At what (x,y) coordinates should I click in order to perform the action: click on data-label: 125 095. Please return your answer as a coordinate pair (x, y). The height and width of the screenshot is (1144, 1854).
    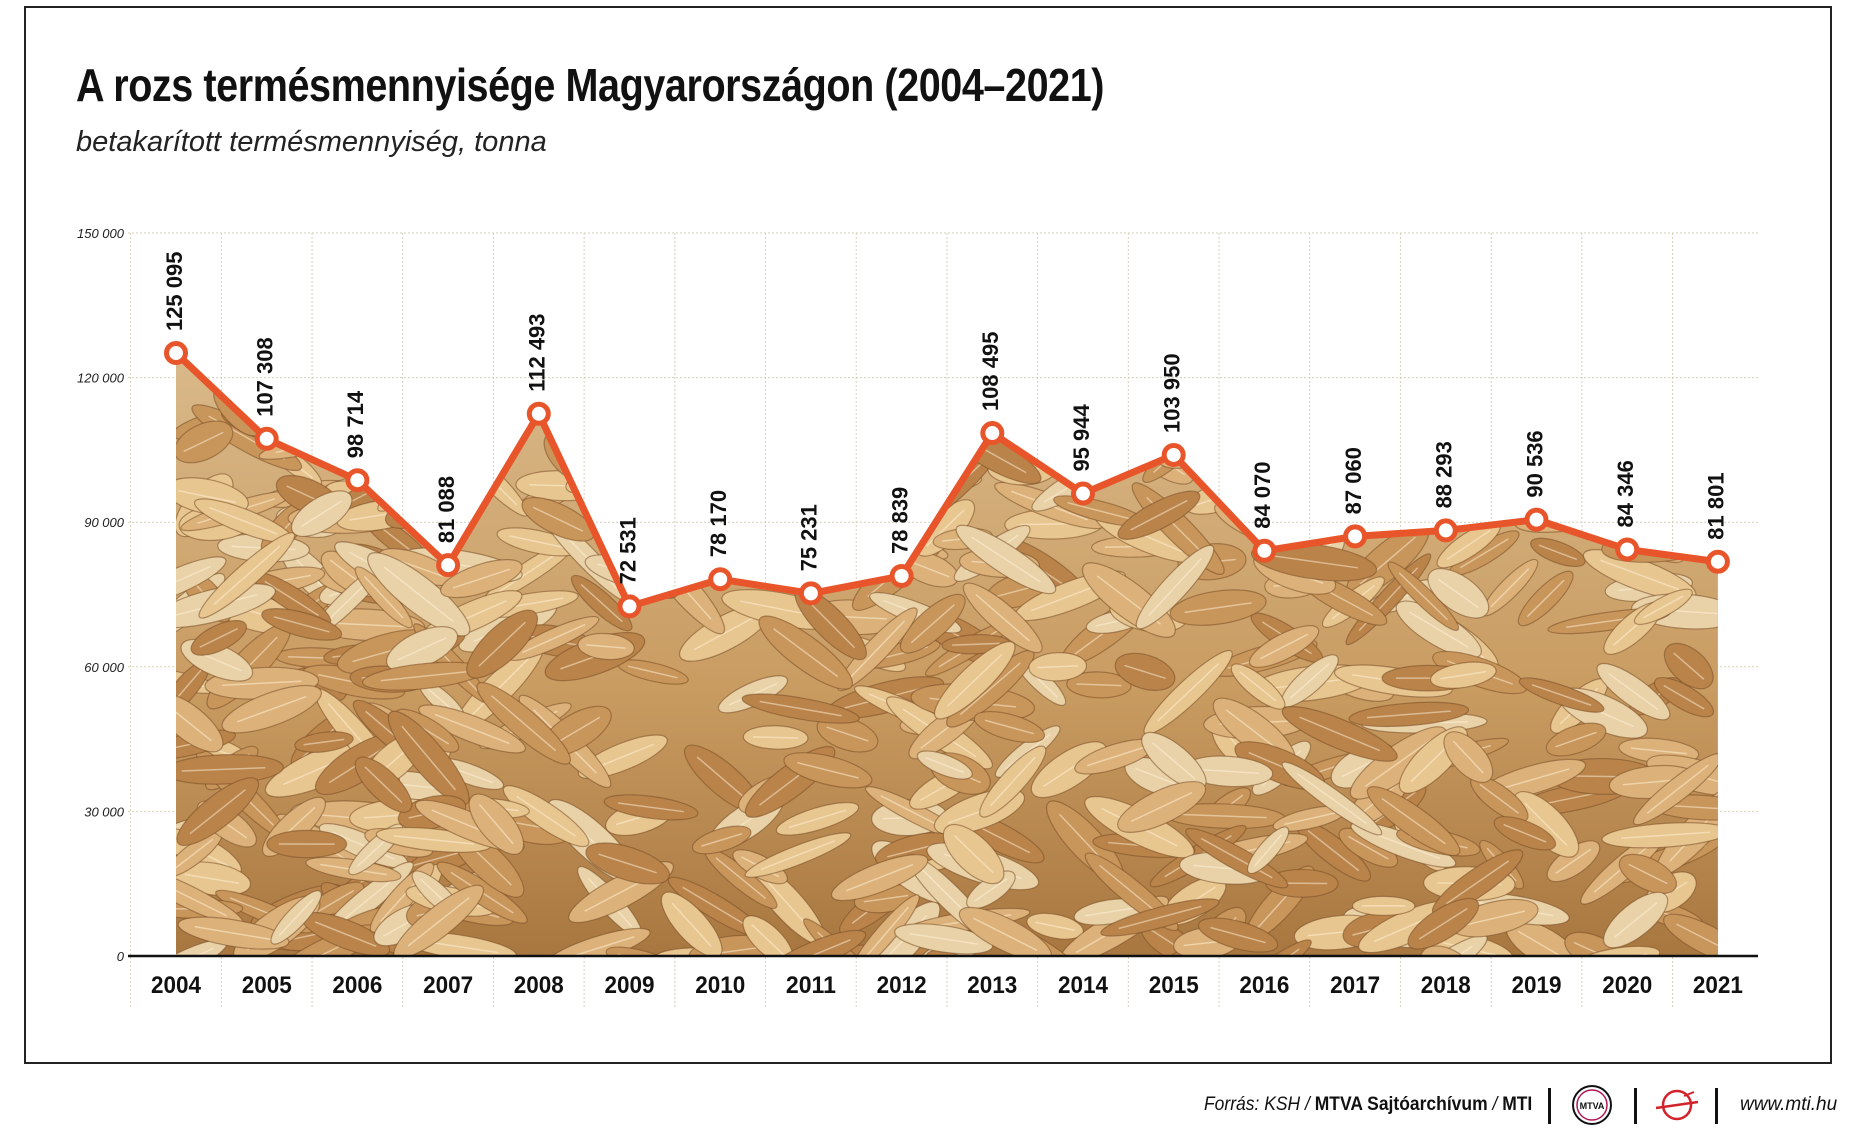
    Looking at the image, I should click on (174, 292).